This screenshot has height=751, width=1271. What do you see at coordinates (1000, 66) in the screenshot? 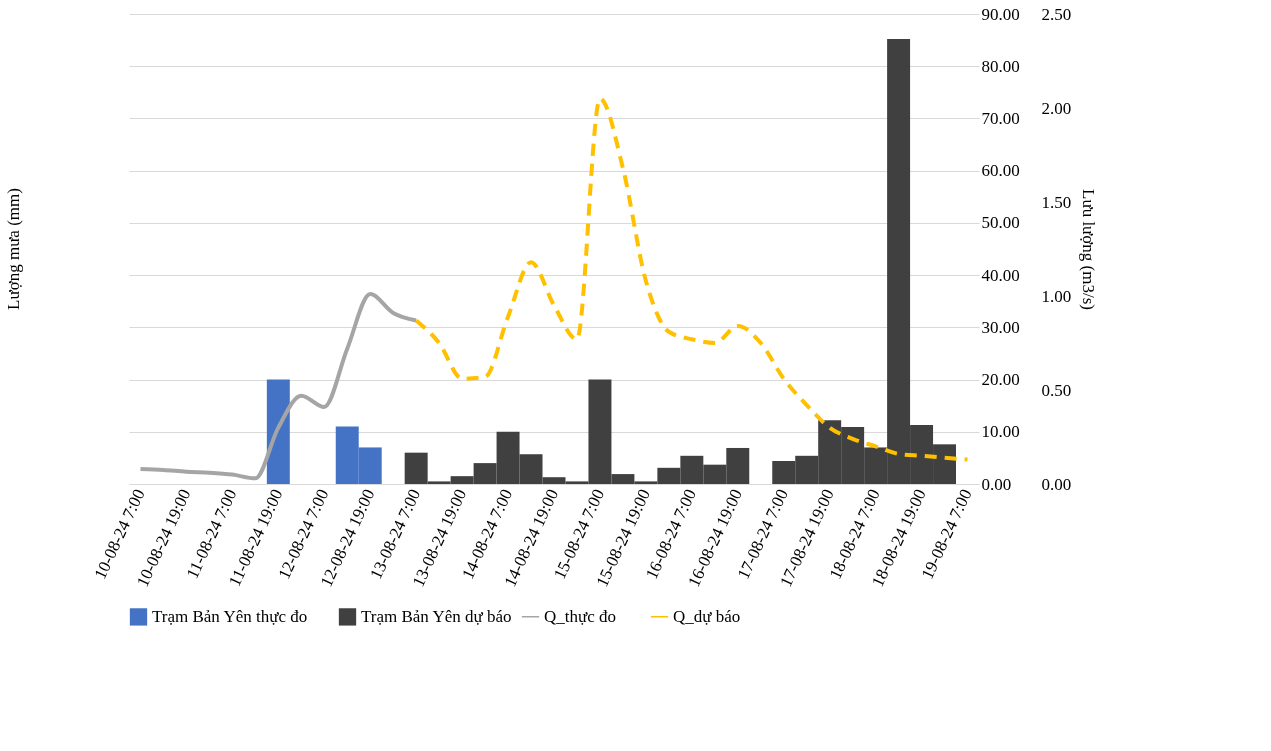
I see `y-tick-label: 80.00` at bounding box center [1000, 66].